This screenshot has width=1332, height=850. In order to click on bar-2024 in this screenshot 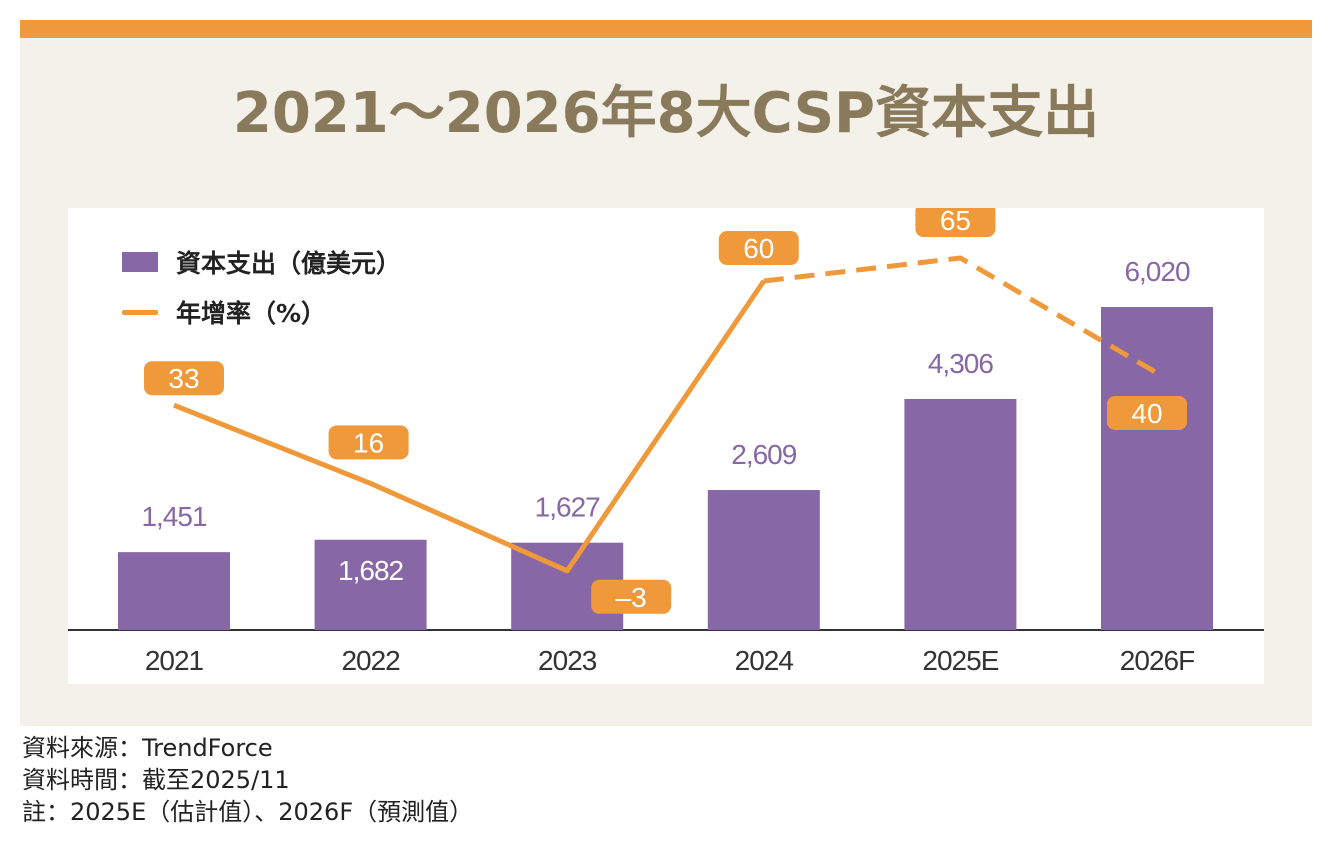, I will do `click(763, 560)`.